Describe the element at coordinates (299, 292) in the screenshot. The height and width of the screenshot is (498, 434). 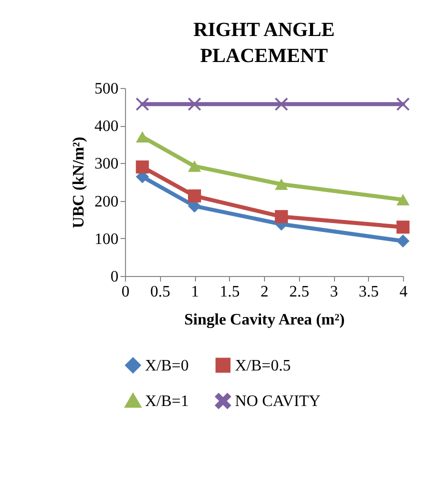
I see `x-tick-label: 2.5` at that location.